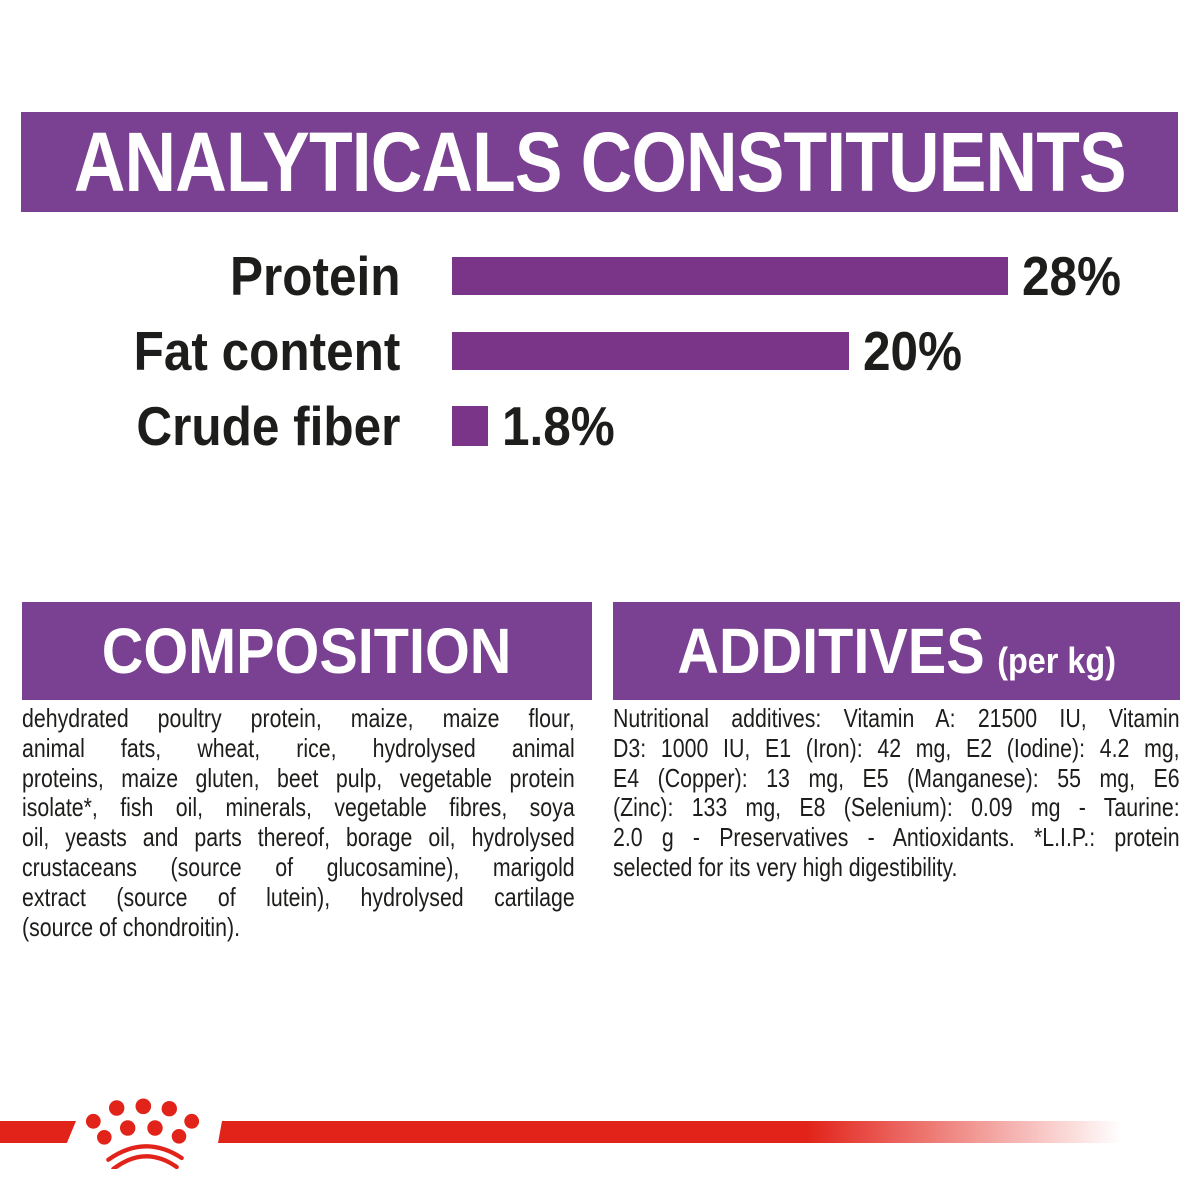 The width and height of the screenshot is (1200, 1200). I want to click on additives-header: ADDITIVES (per kg), so click(896, 651).